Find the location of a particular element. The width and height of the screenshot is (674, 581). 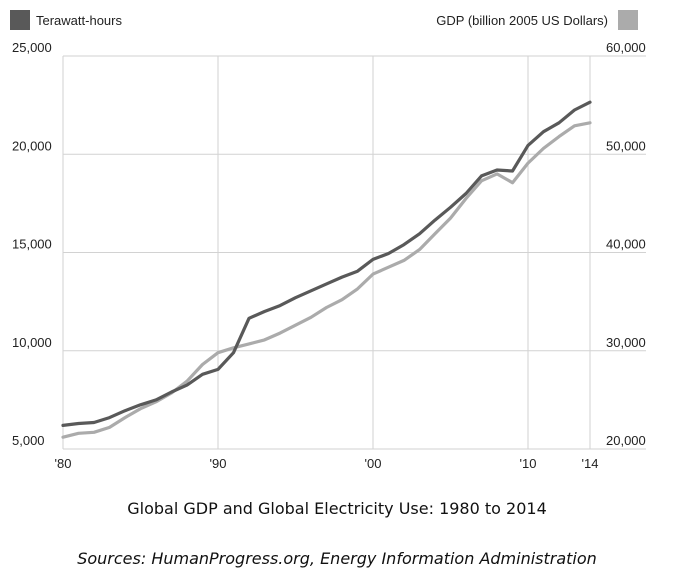

y-left-tick-label: 25,000 is located at coordinates (32, 47).